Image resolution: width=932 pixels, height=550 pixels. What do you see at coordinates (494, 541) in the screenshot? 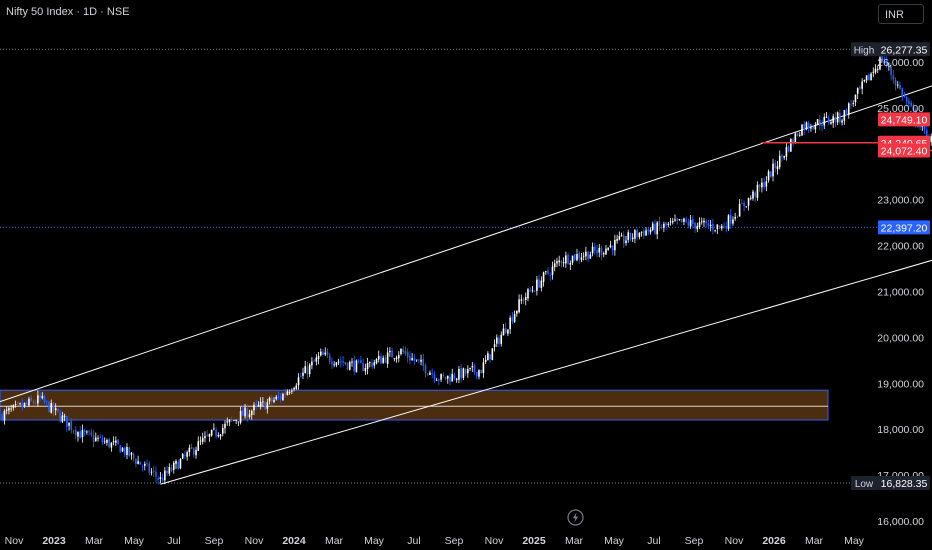
I see `x-tick-label: Nov` at bounding box center [494, 541].